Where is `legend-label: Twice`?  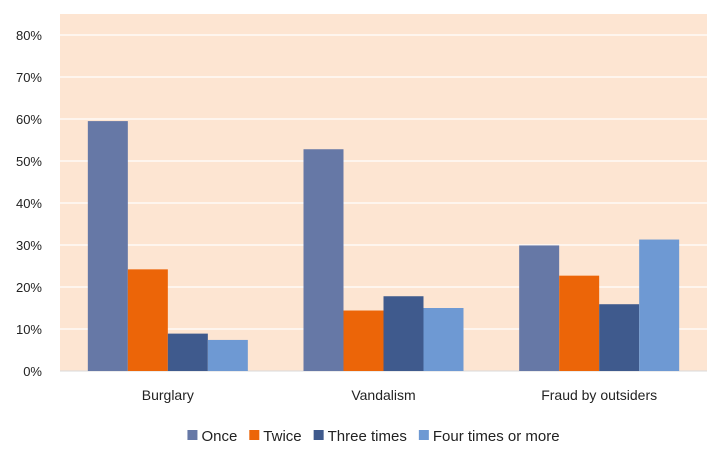 legend-label: Twice is located at coordinates (282, 436).